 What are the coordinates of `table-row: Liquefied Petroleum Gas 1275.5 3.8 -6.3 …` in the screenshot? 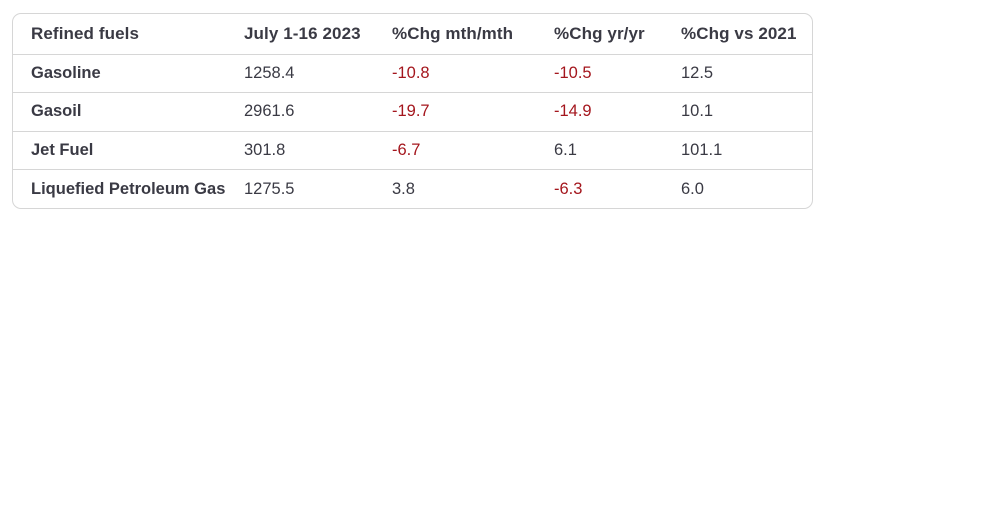 It's located at (412, 188).